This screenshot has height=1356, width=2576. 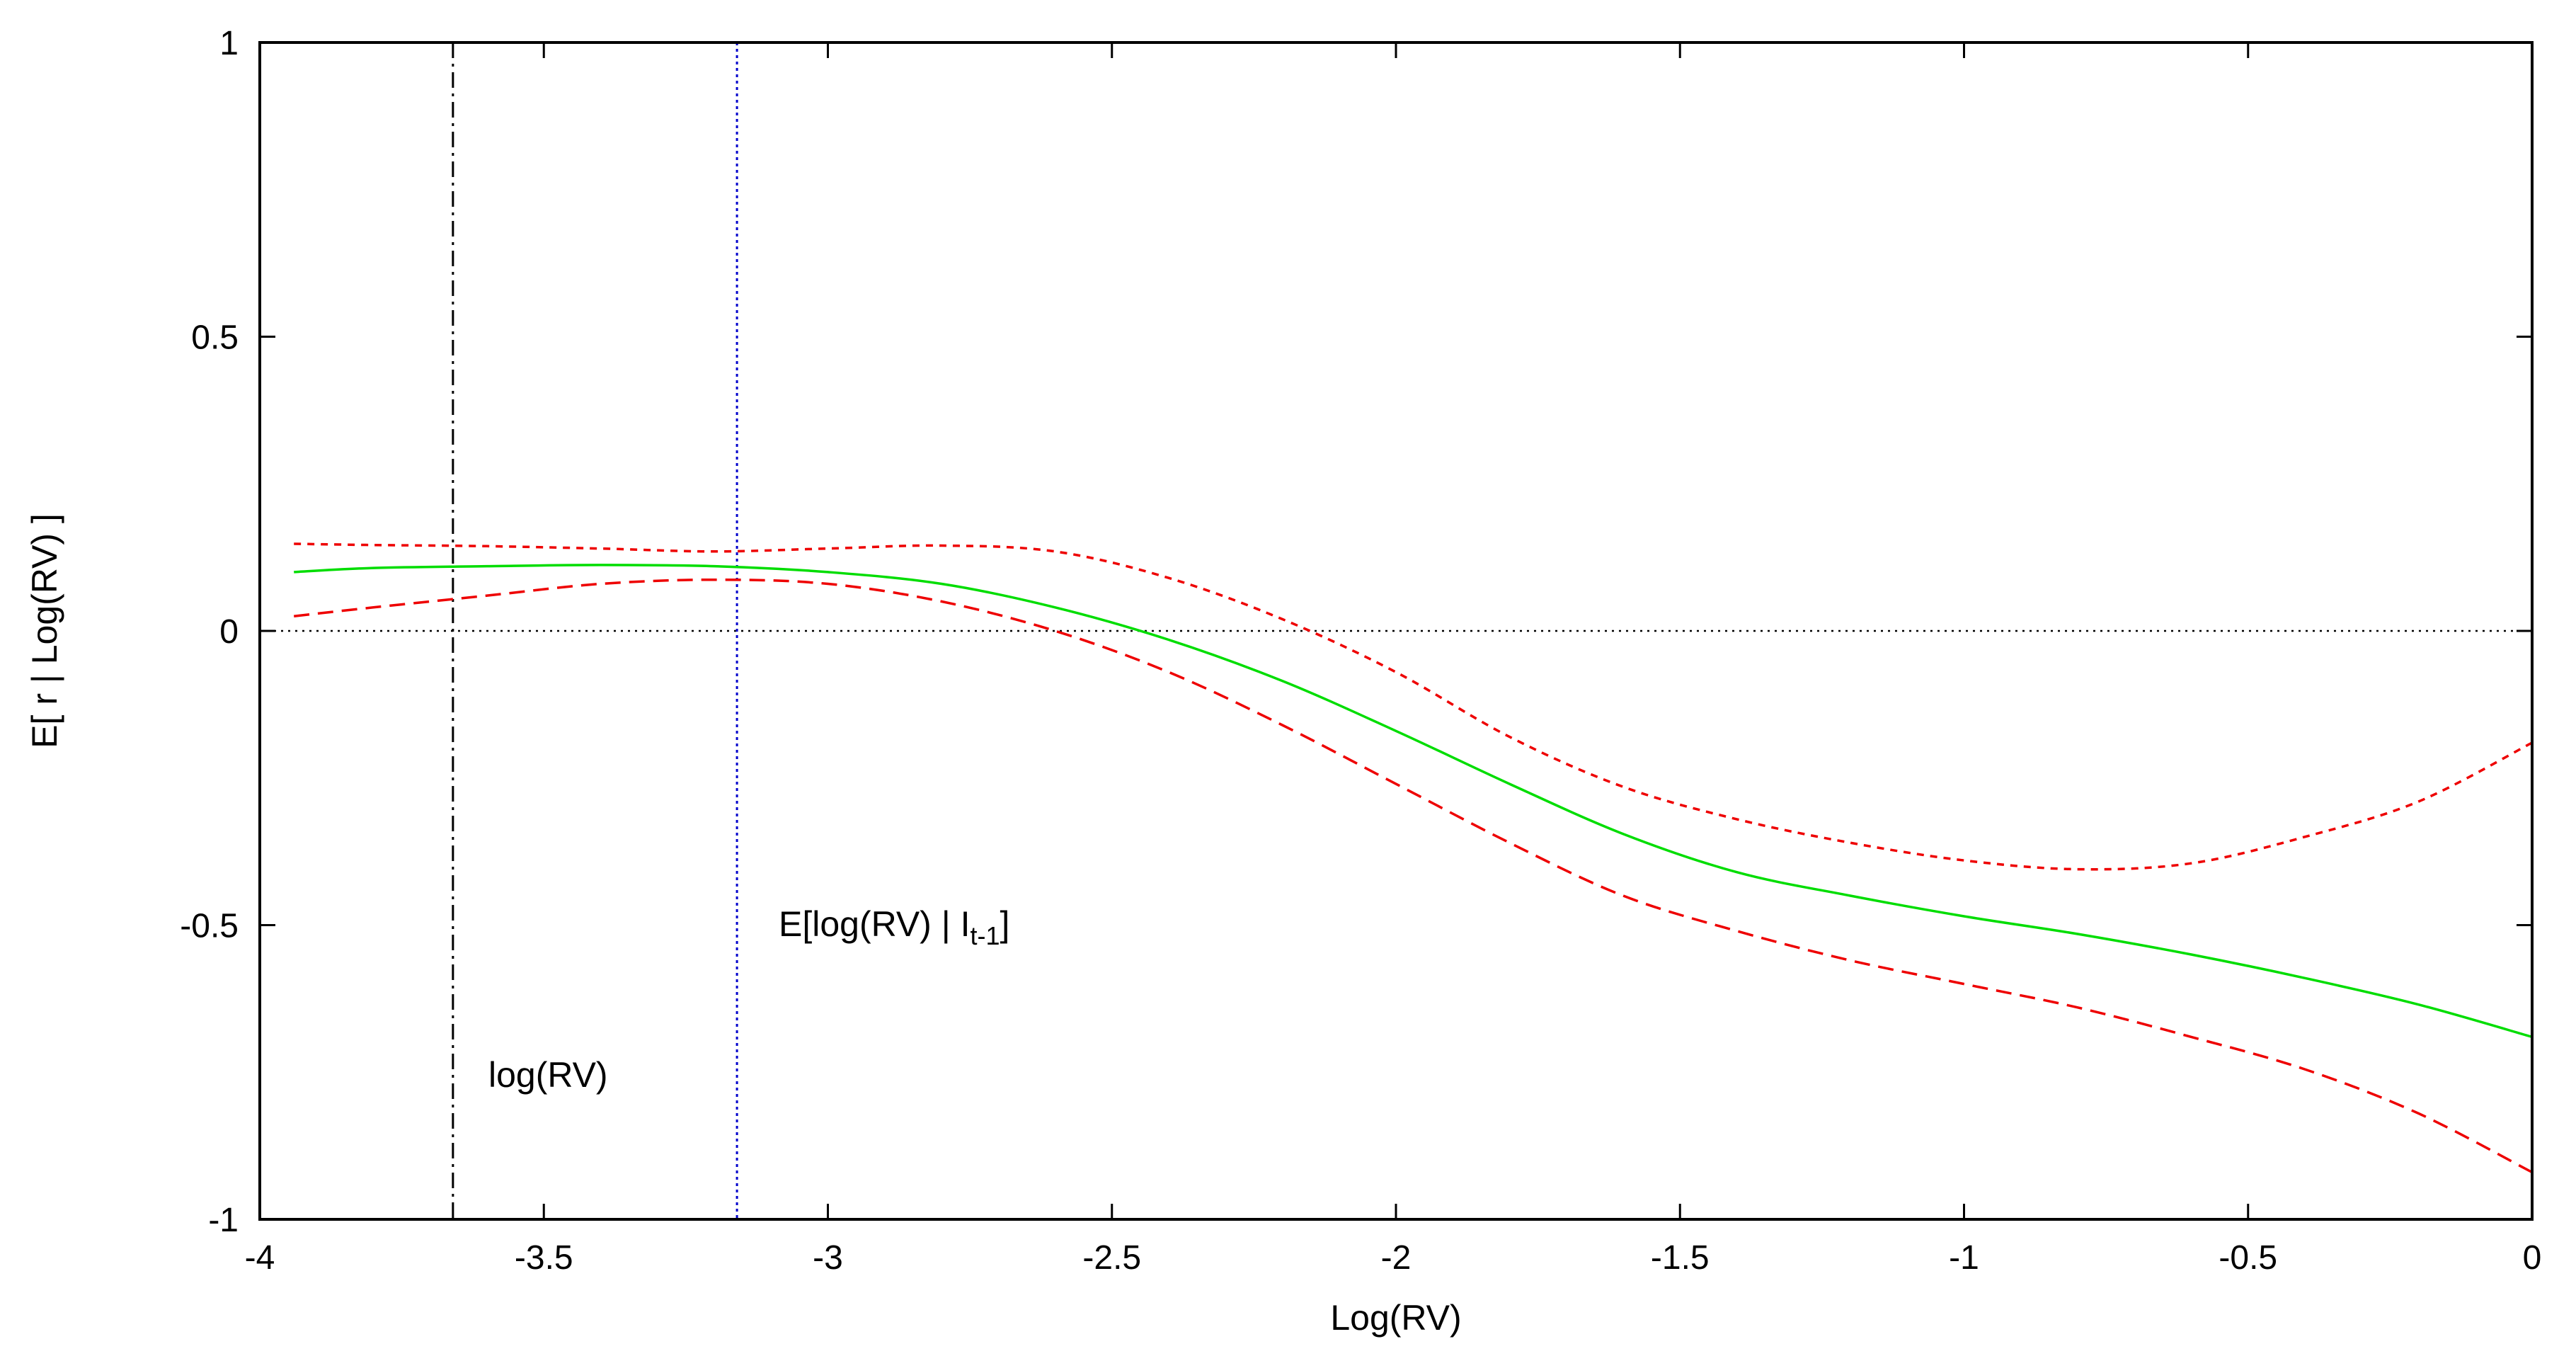 I want to click on y-tick-label: -0.5, so click(x=209, y=926).